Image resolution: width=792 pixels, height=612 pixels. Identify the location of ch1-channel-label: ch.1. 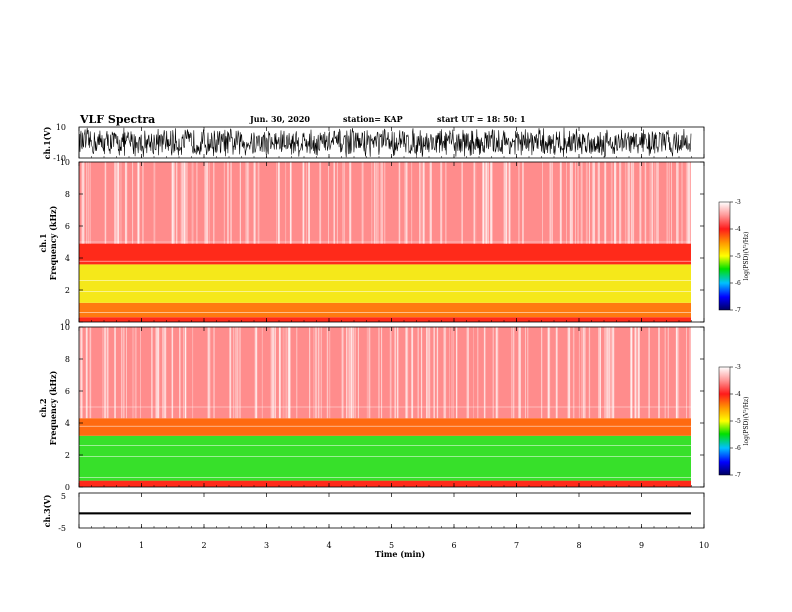
(43, 242).